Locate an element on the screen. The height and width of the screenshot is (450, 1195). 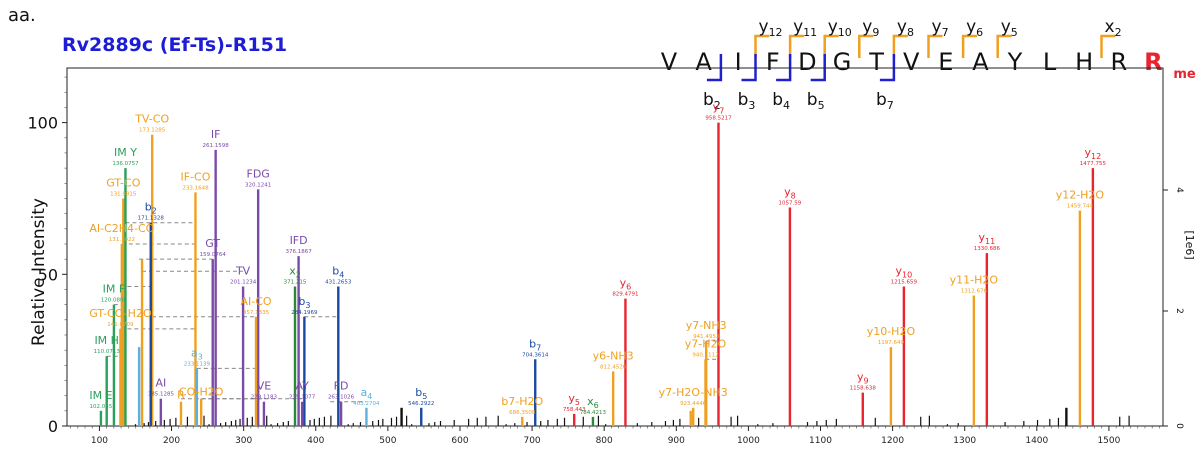
right-tick-label: 2 is located at coordinates (1179, 311).